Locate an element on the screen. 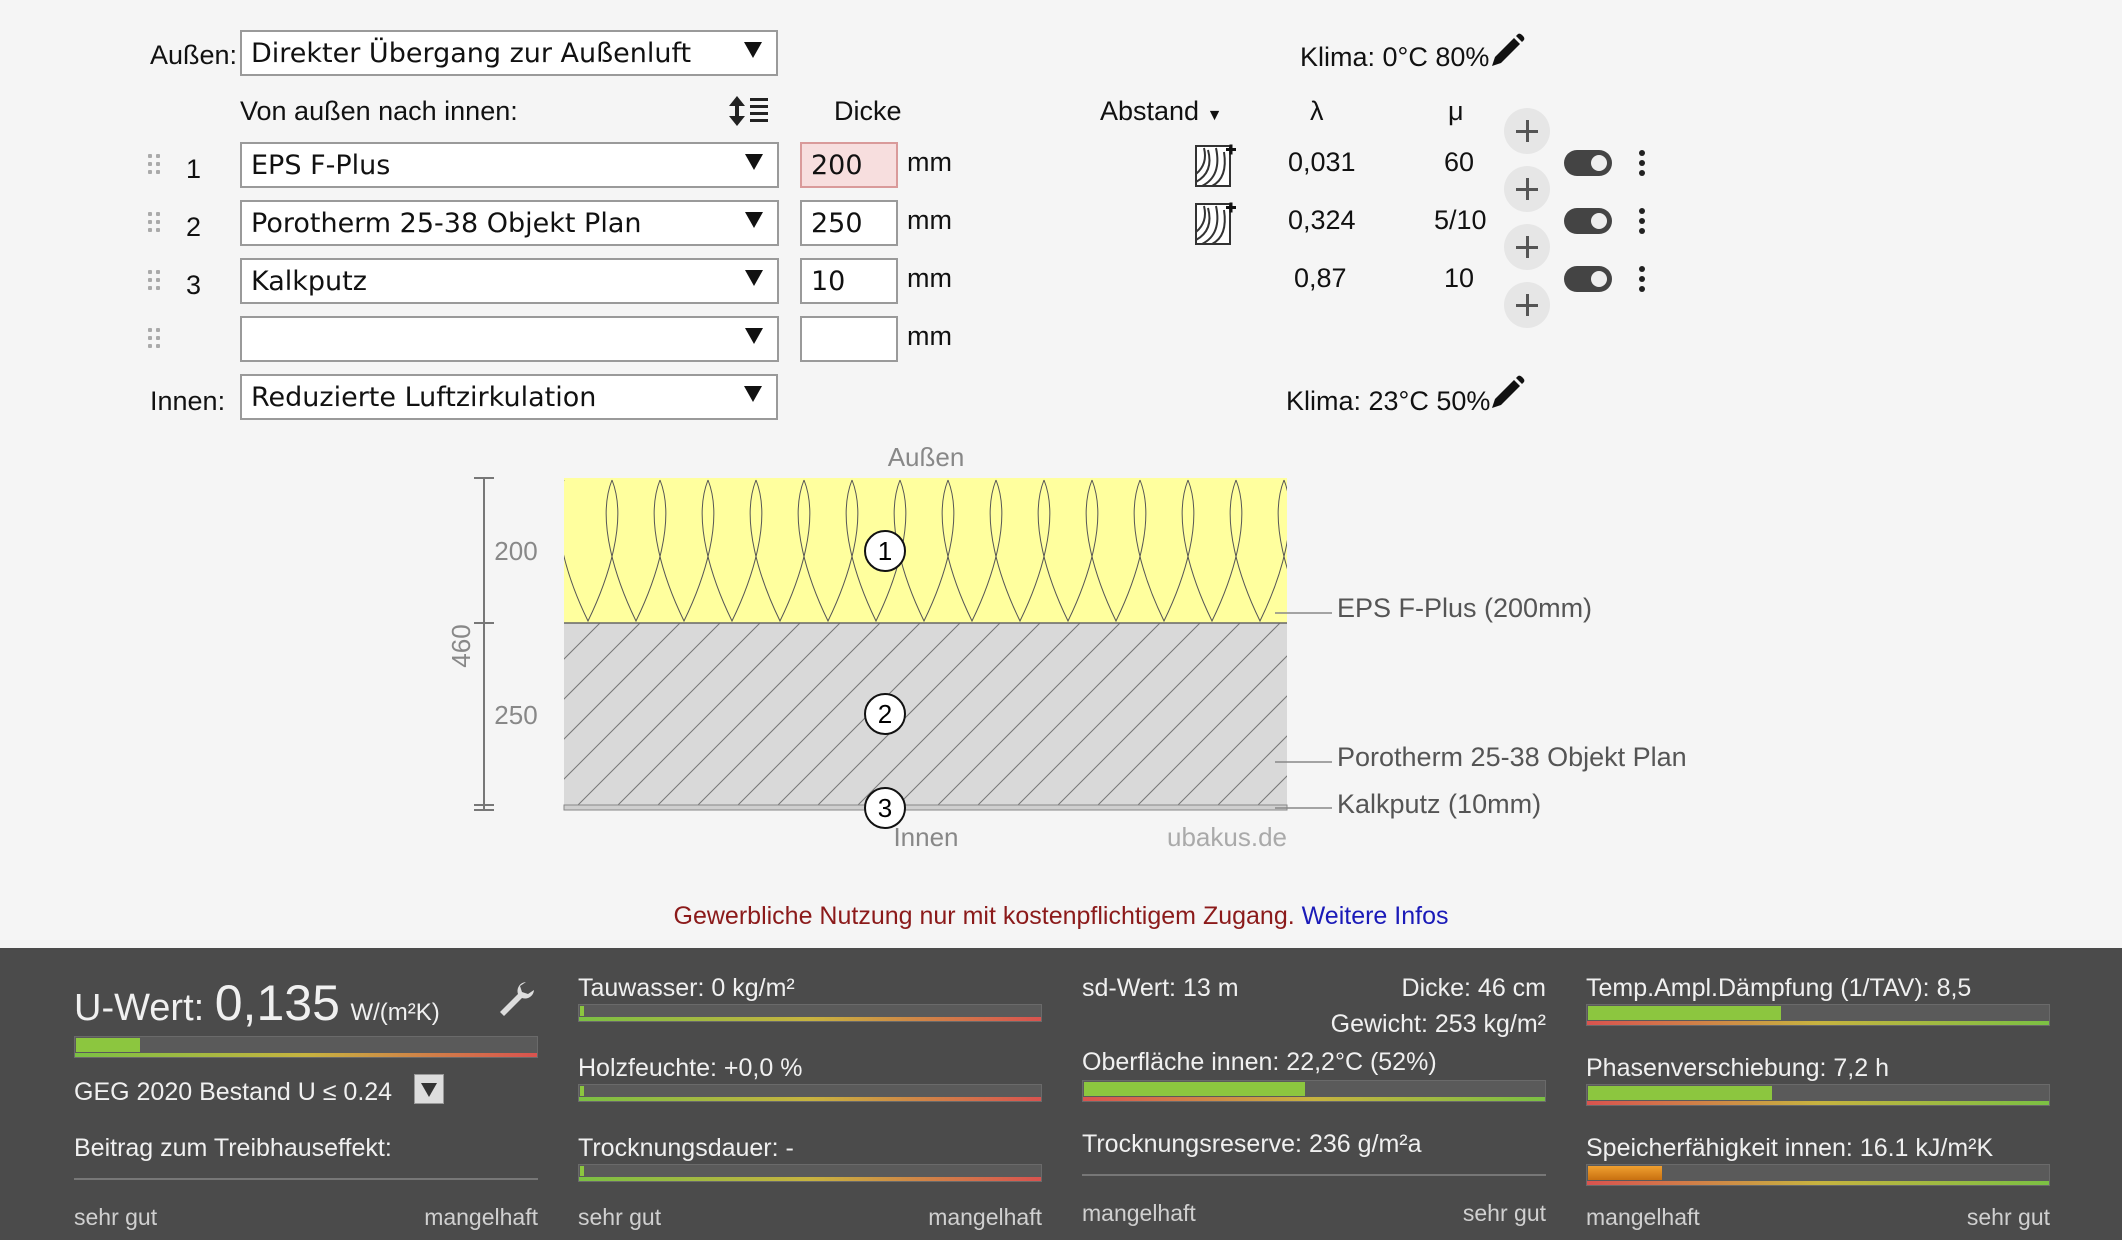  heat-storage: Speicherfähigkeit innen: 16.1 kJ/m²K is located at coordinates (1790, 1148).